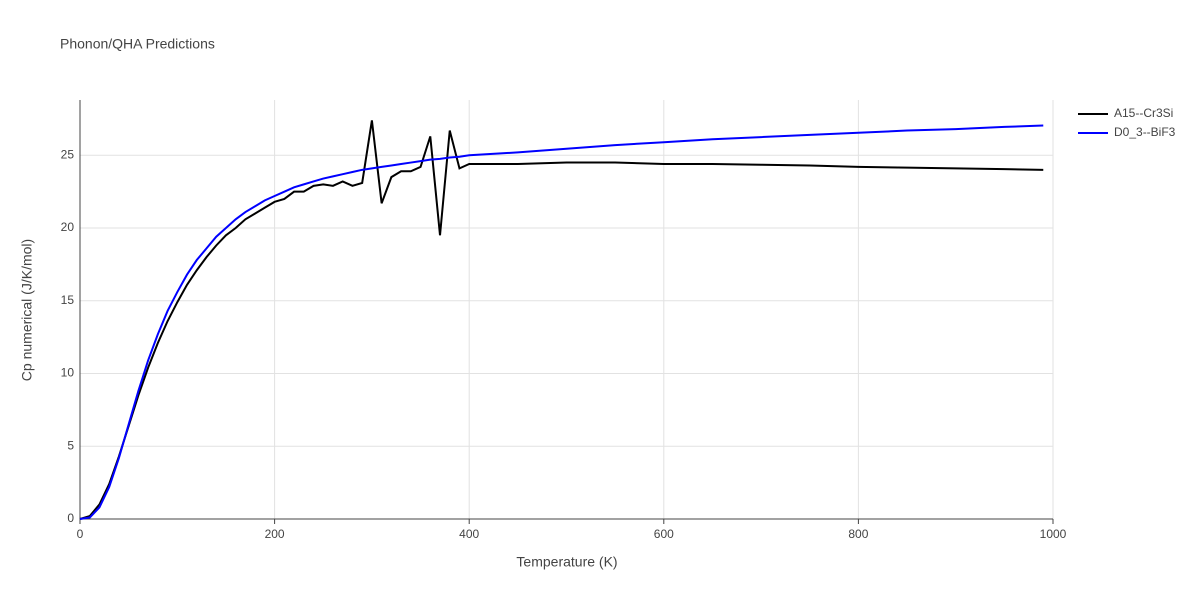 Image resolution: width=1200 pixels, height=600 pixels. What do you see at coordinates (80, 534) in the screenshot?
I see `x-tick-label: 0` at bounding box center [80, 534].